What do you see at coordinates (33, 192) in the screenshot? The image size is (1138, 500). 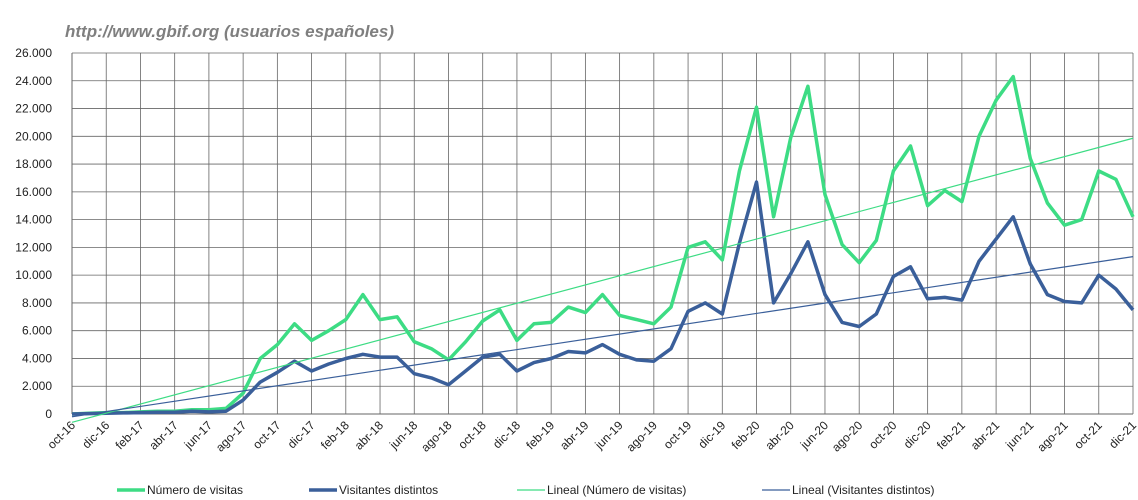 I see `y-tick-label: 16.000` at bounding box center [33, 192].